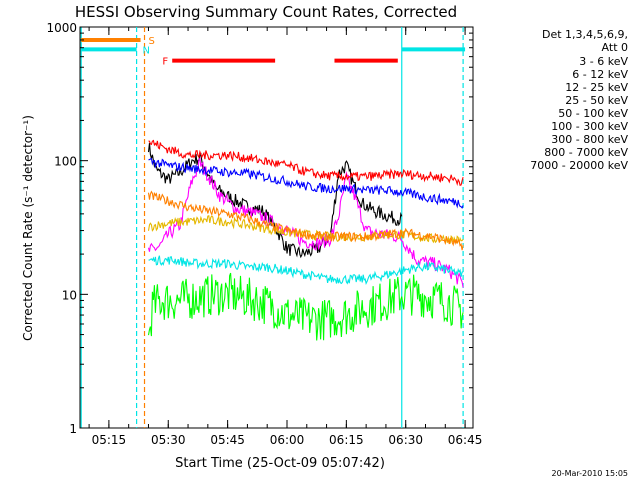 This screenshot has height=480, width=640. Describe the element at coordinates (346, 440) in the screenshot. I see `x-tick-label: 06:15` at that location.